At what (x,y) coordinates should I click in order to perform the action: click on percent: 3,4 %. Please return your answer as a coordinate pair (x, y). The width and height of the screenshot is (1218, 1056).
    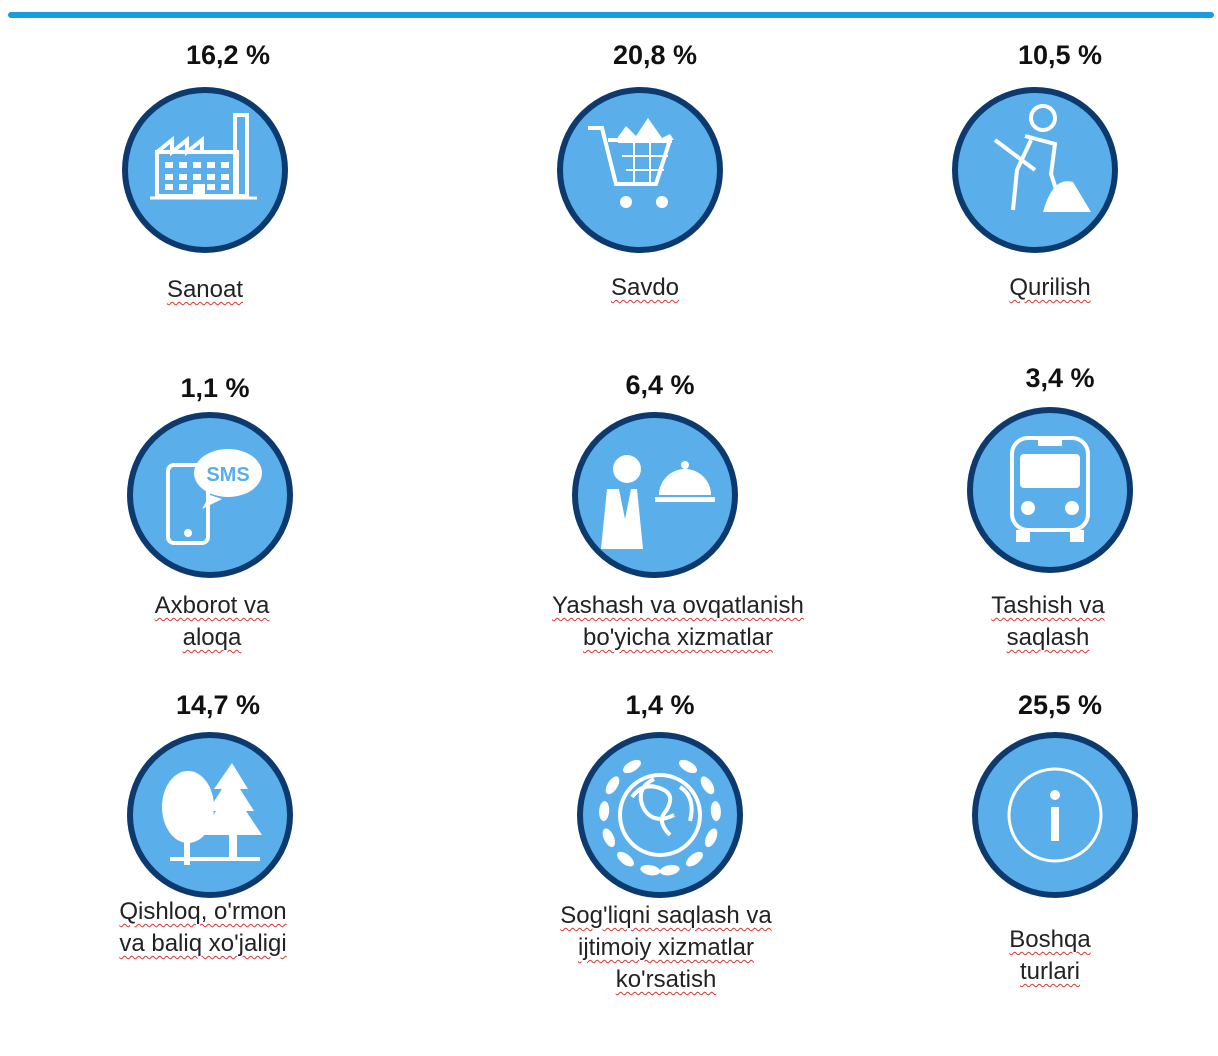
    Looking at the image, I should click on (1060, 378).